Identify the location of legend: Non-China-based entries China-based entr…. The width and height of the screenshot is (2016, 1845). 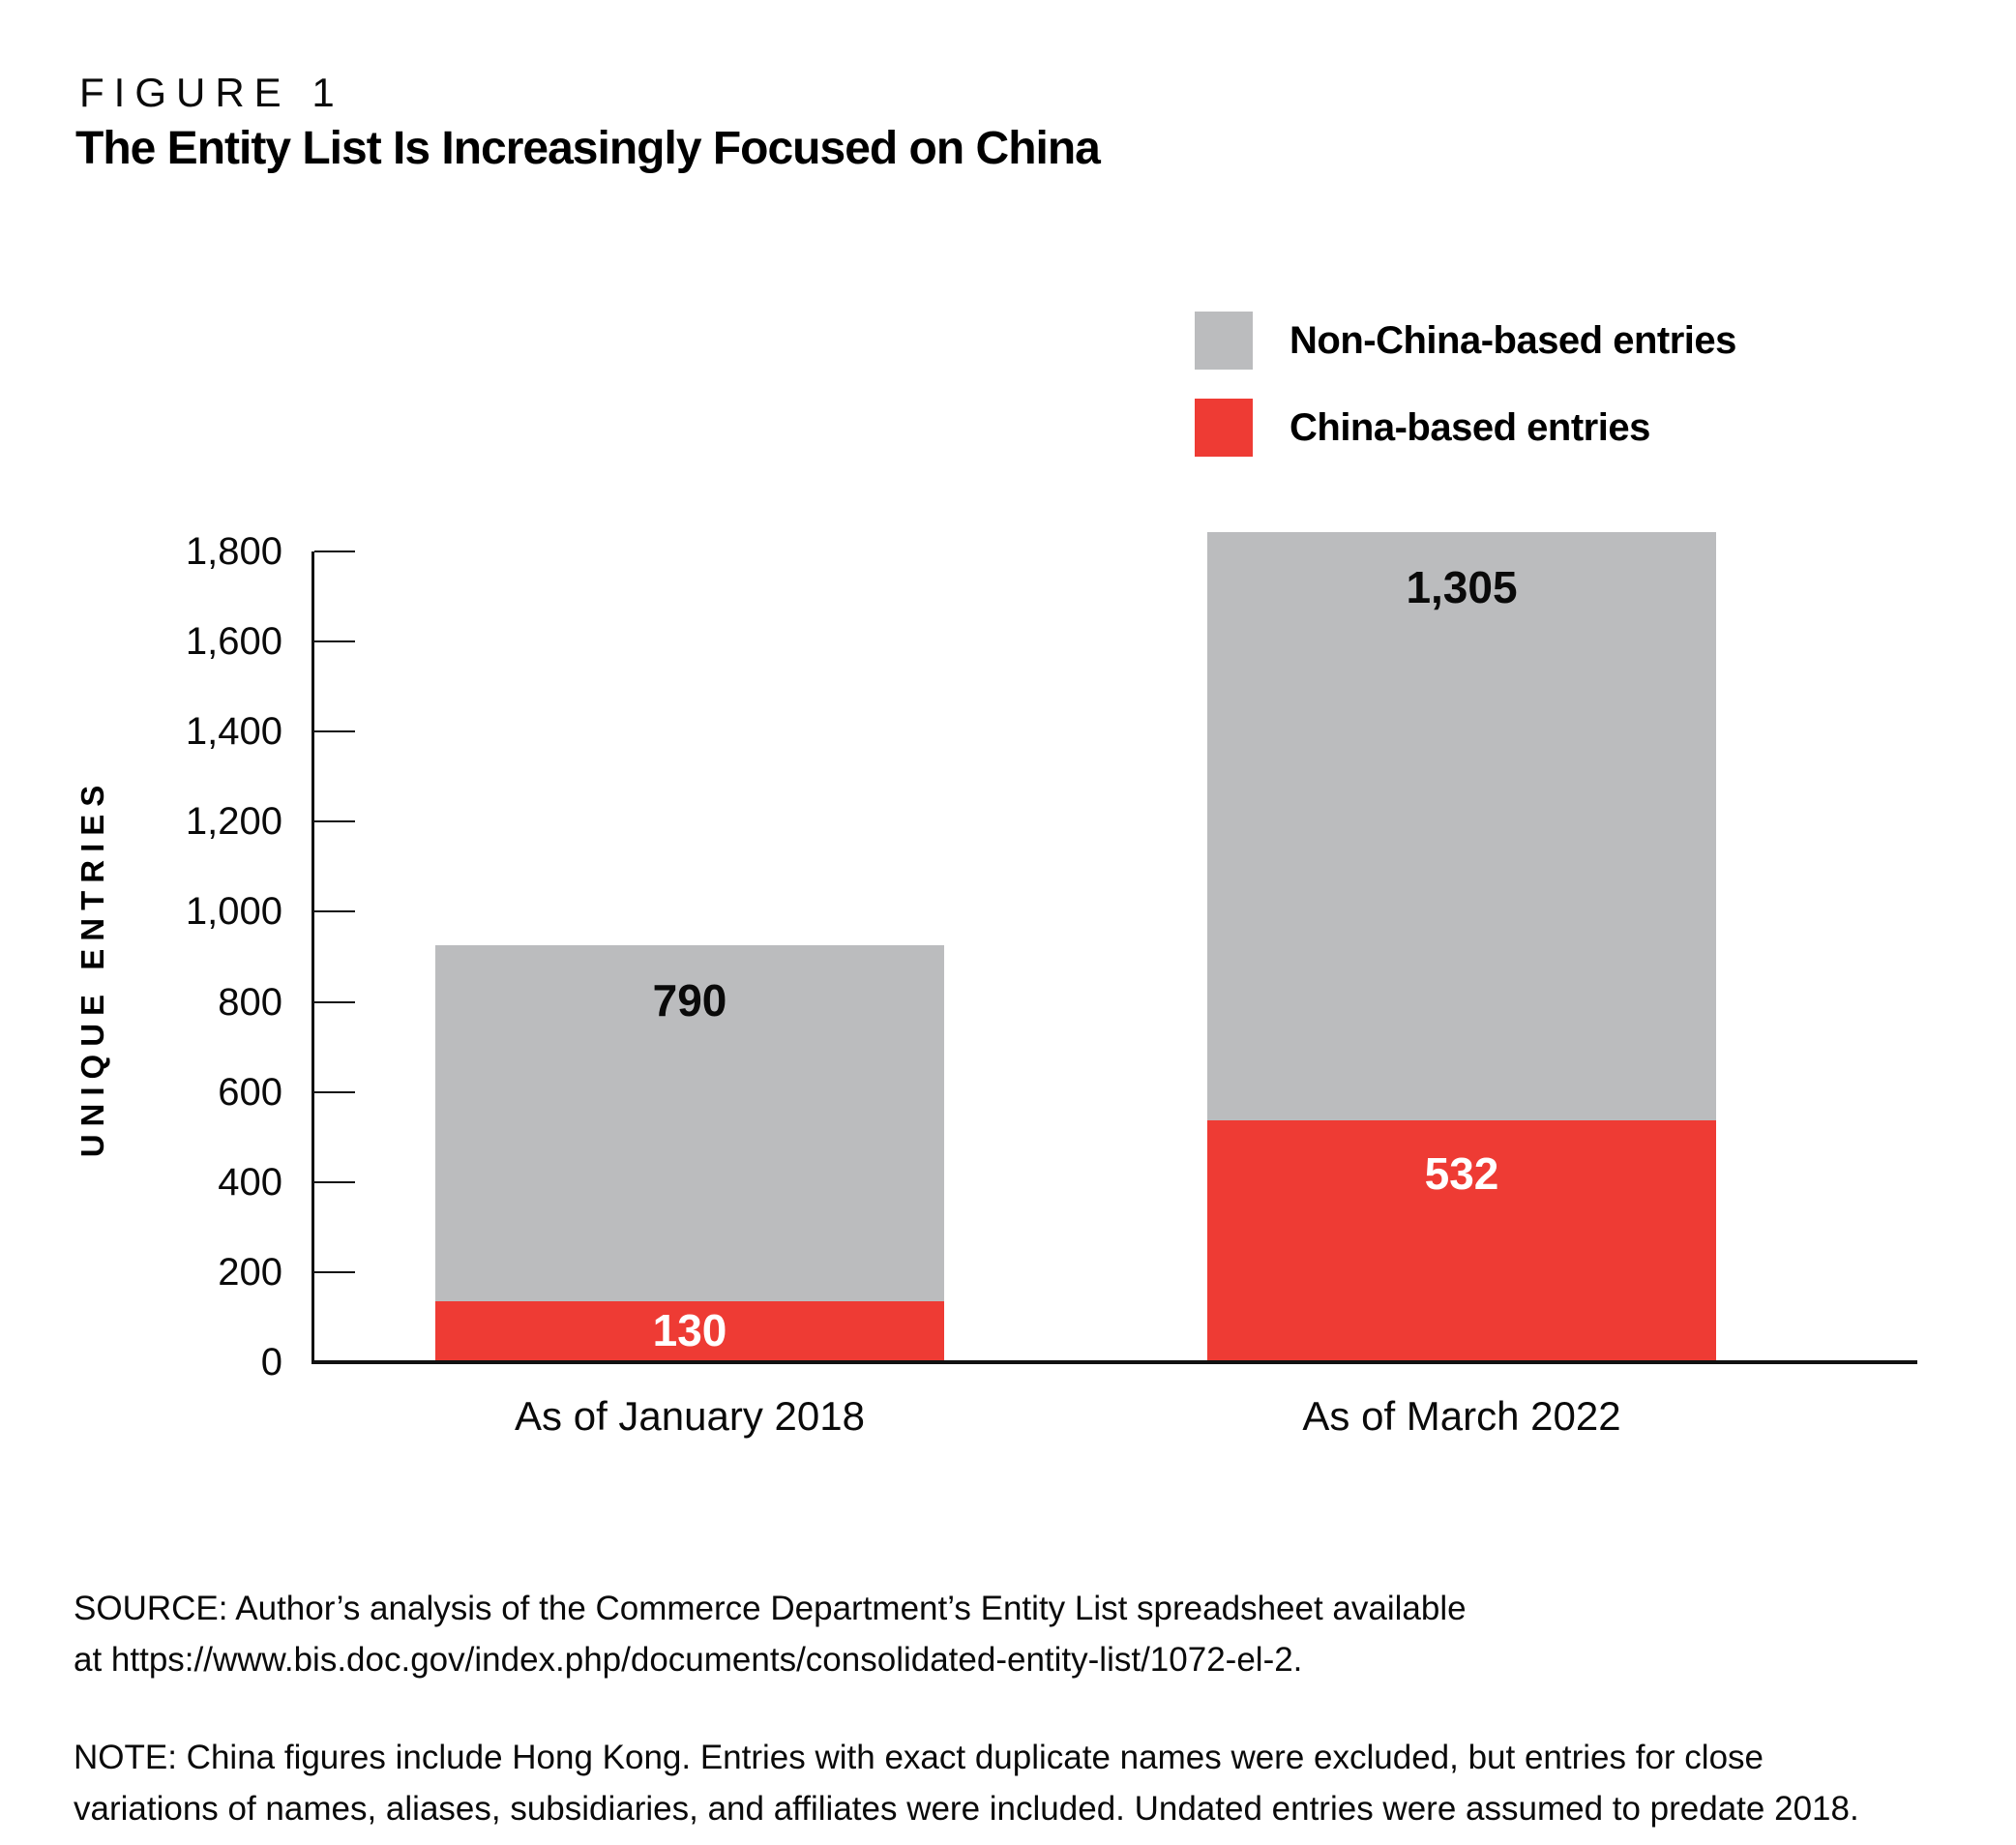
(1465, 399).